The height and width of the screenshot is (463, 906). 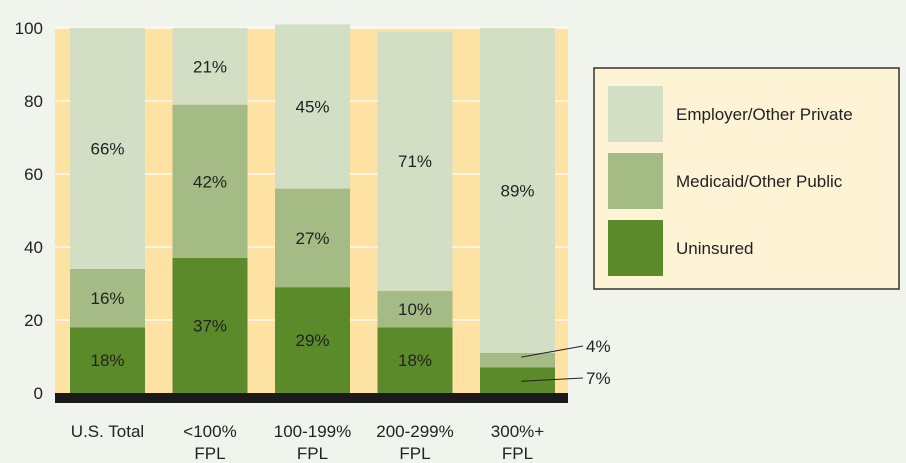 I want to click on data-label: 37%, so click(x=210, y=325).